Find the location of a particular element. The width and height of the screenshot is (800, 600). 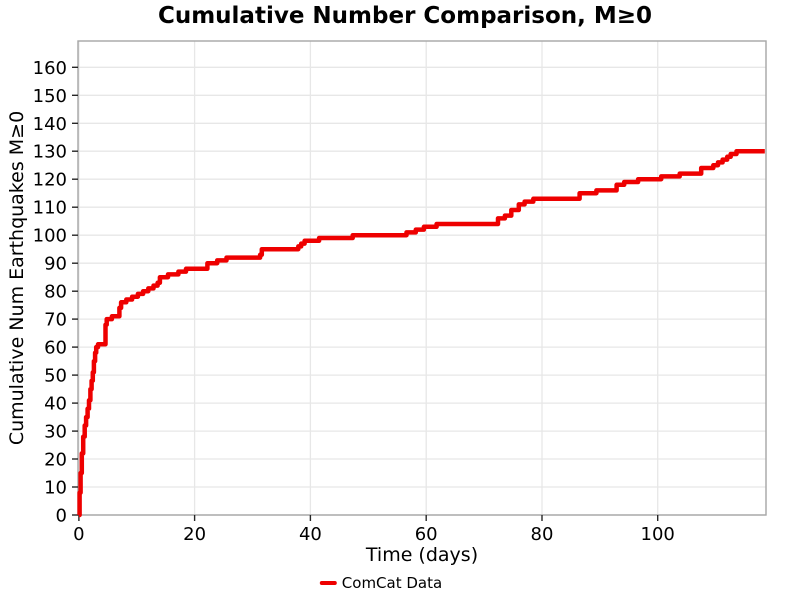

y-tick-label: 50 is located at coordinates (55, 376).